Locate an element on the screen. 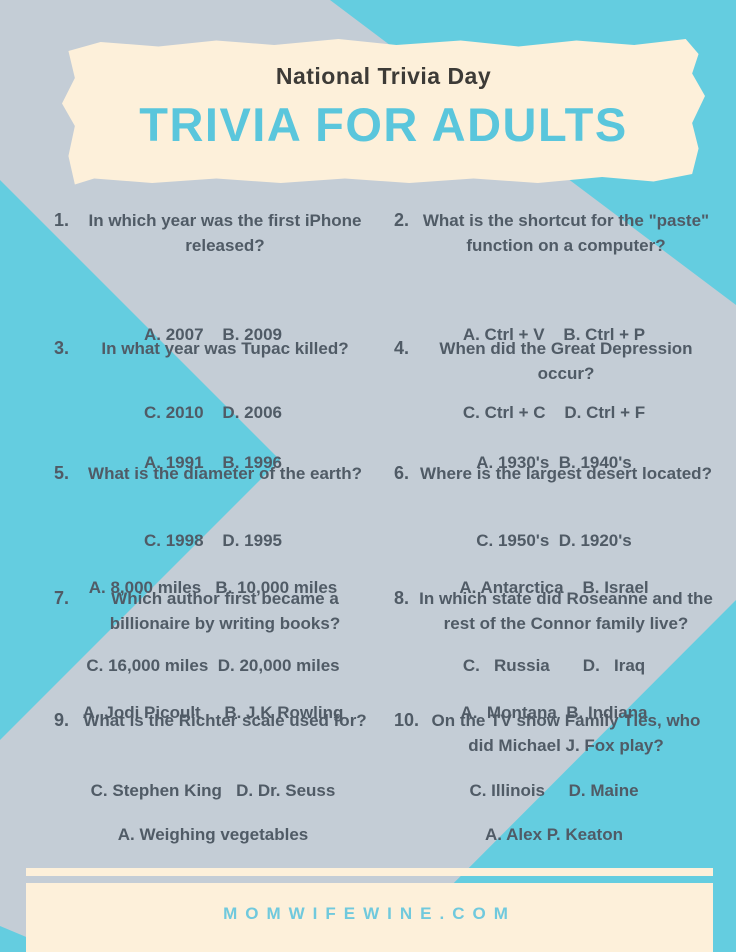 The image size is (736, 952). question-number: 1. is located at coordinates (62, 220).